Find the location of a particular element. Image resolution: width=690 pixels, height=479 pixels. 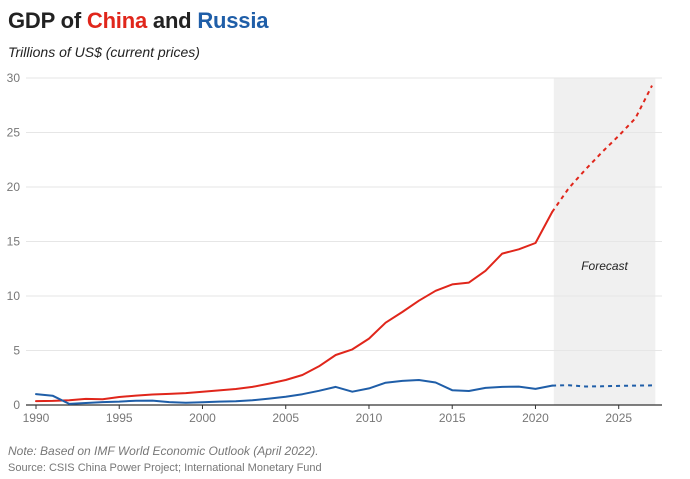

x-tick-label-2000: 2000 is located at coordinates (202, 418).